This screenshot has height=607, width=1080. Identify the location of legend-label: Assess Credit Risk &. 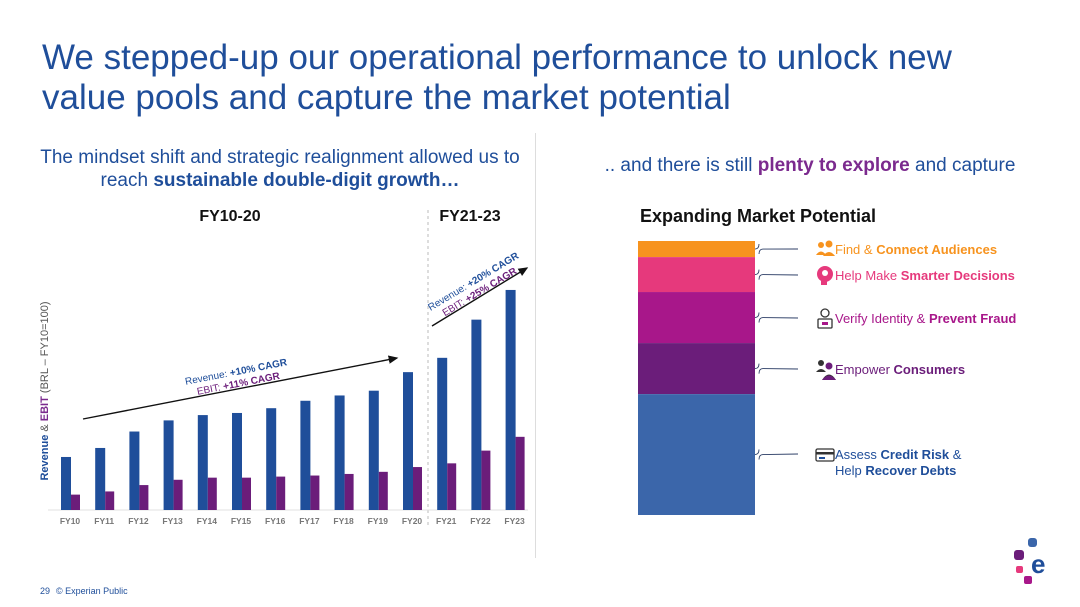
(898, 454).